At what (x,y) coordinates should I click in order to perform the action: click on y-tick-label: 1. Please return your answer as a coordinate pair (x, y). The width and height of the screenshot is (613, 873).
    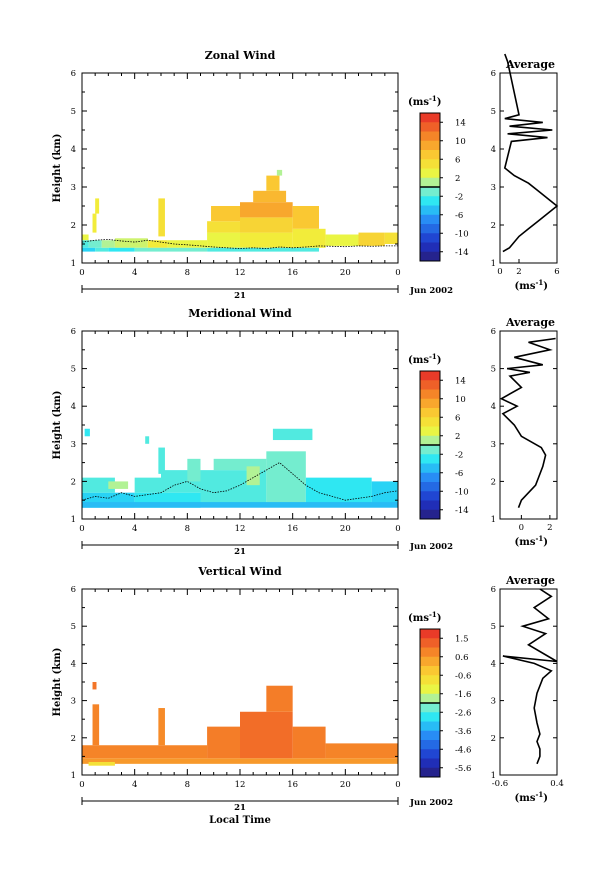
    Looking at the image, I should click on (73, 264).